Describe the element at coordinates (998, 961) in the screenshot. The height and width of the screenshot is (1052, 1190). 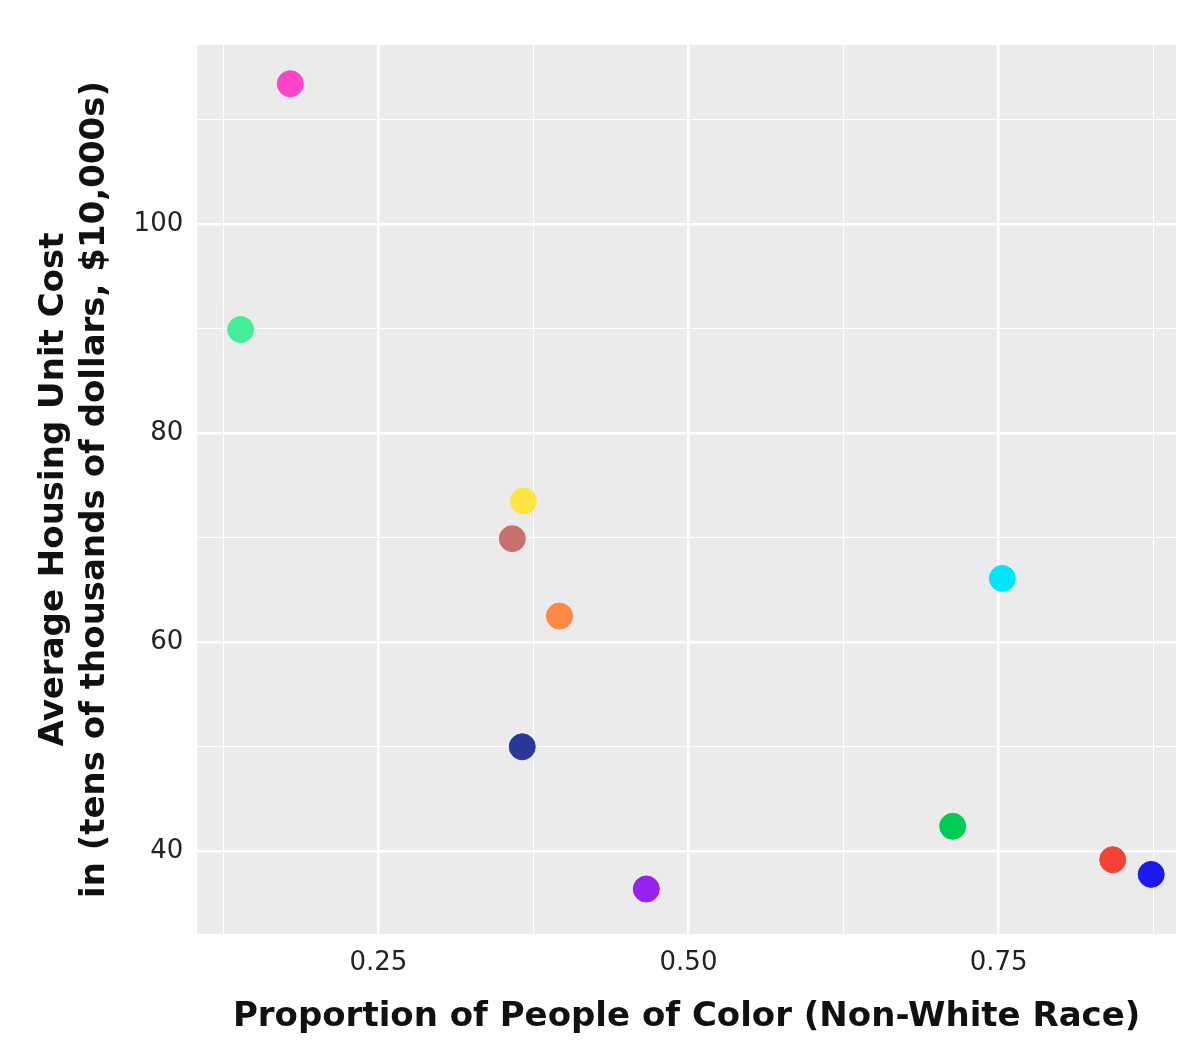
I see `x-tick-label: 0.75` at that location.